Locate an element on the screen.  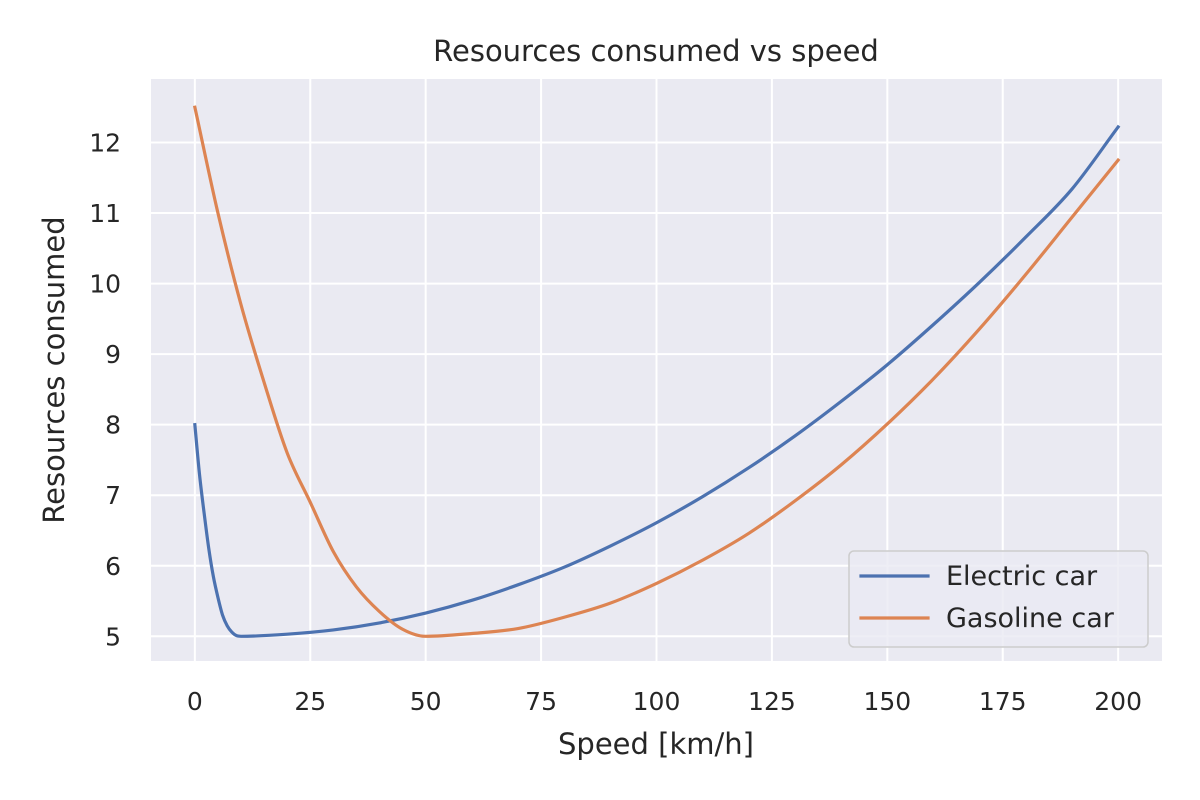
y-tick-label: 8 is located at coordinates (113, 425).